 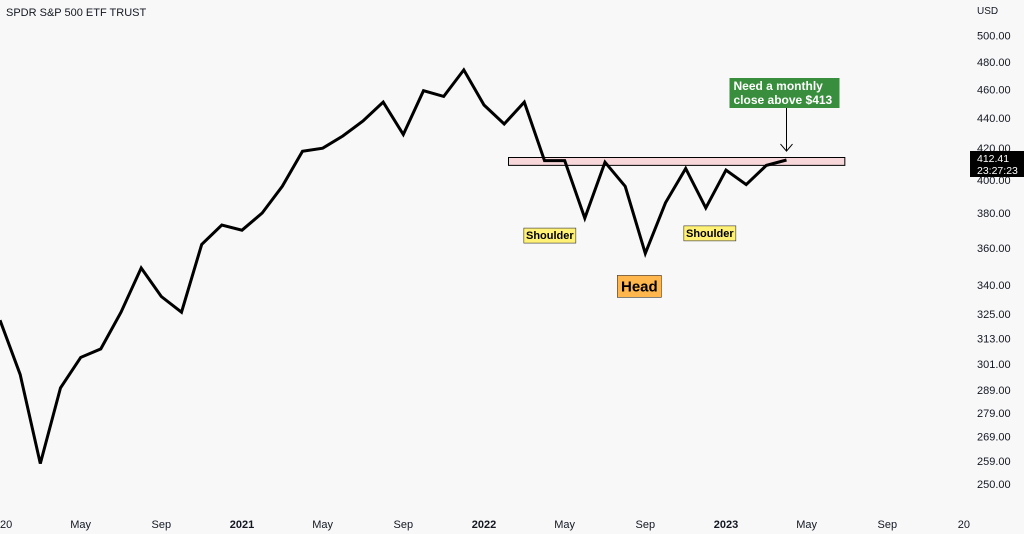 I want to click on head-label: Head, so click(x=639, y=286).